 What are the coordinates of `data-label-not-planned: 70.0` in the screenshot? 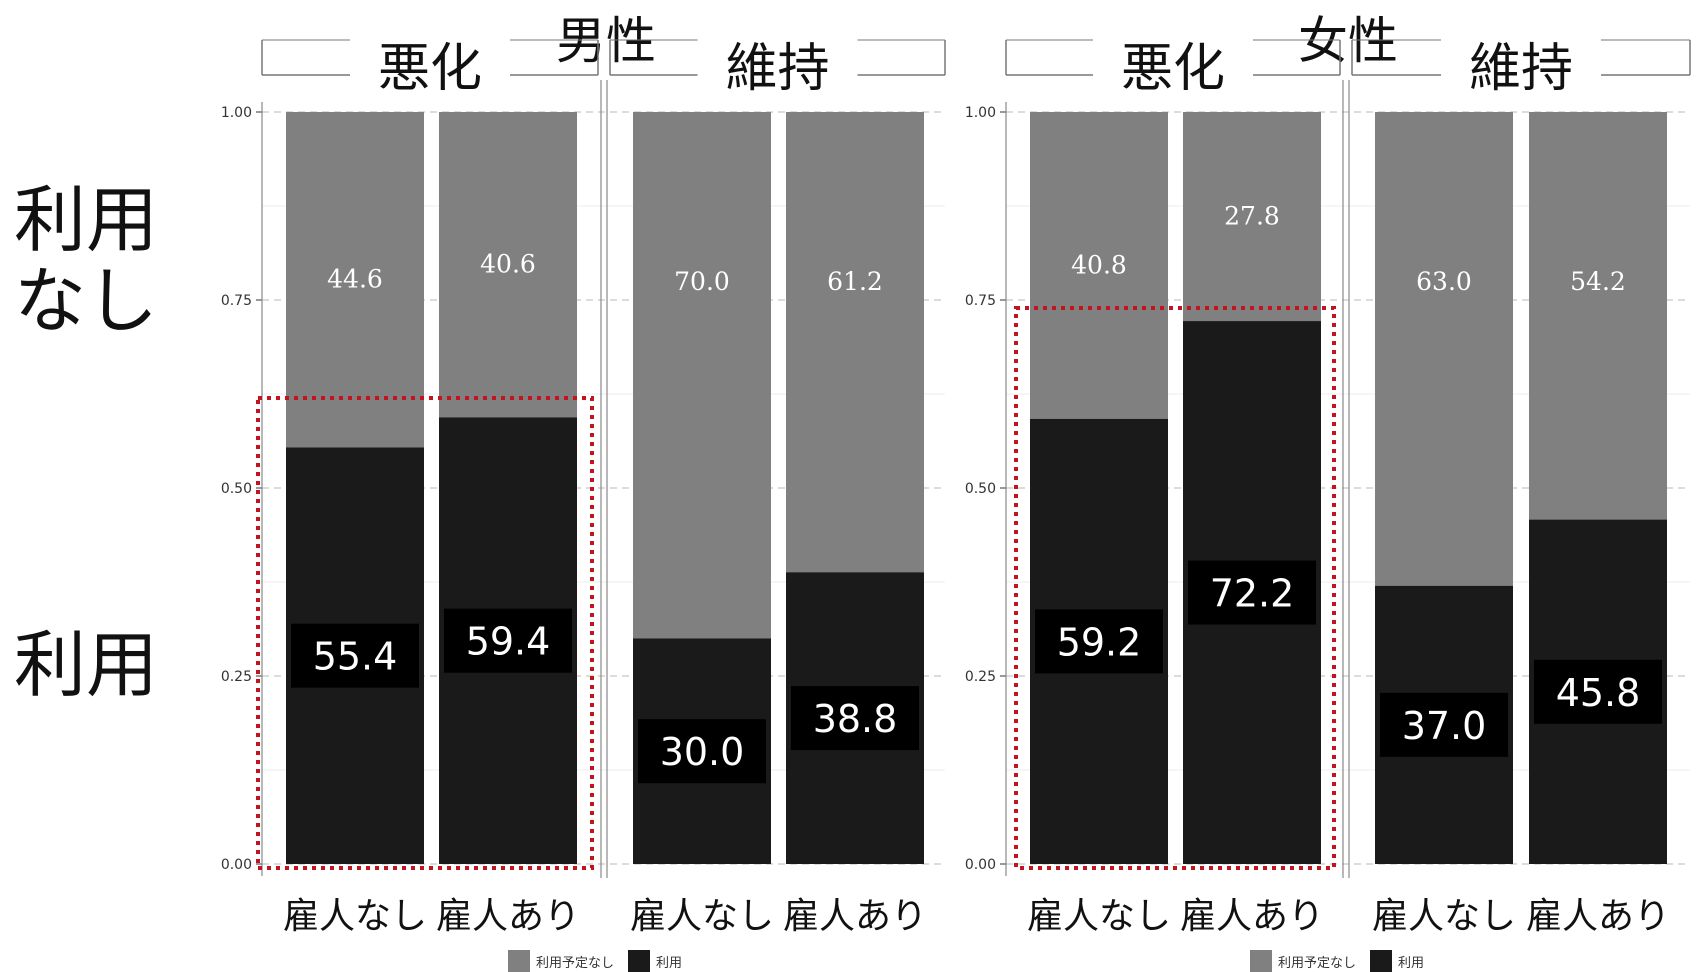 It's located at (702, 281).